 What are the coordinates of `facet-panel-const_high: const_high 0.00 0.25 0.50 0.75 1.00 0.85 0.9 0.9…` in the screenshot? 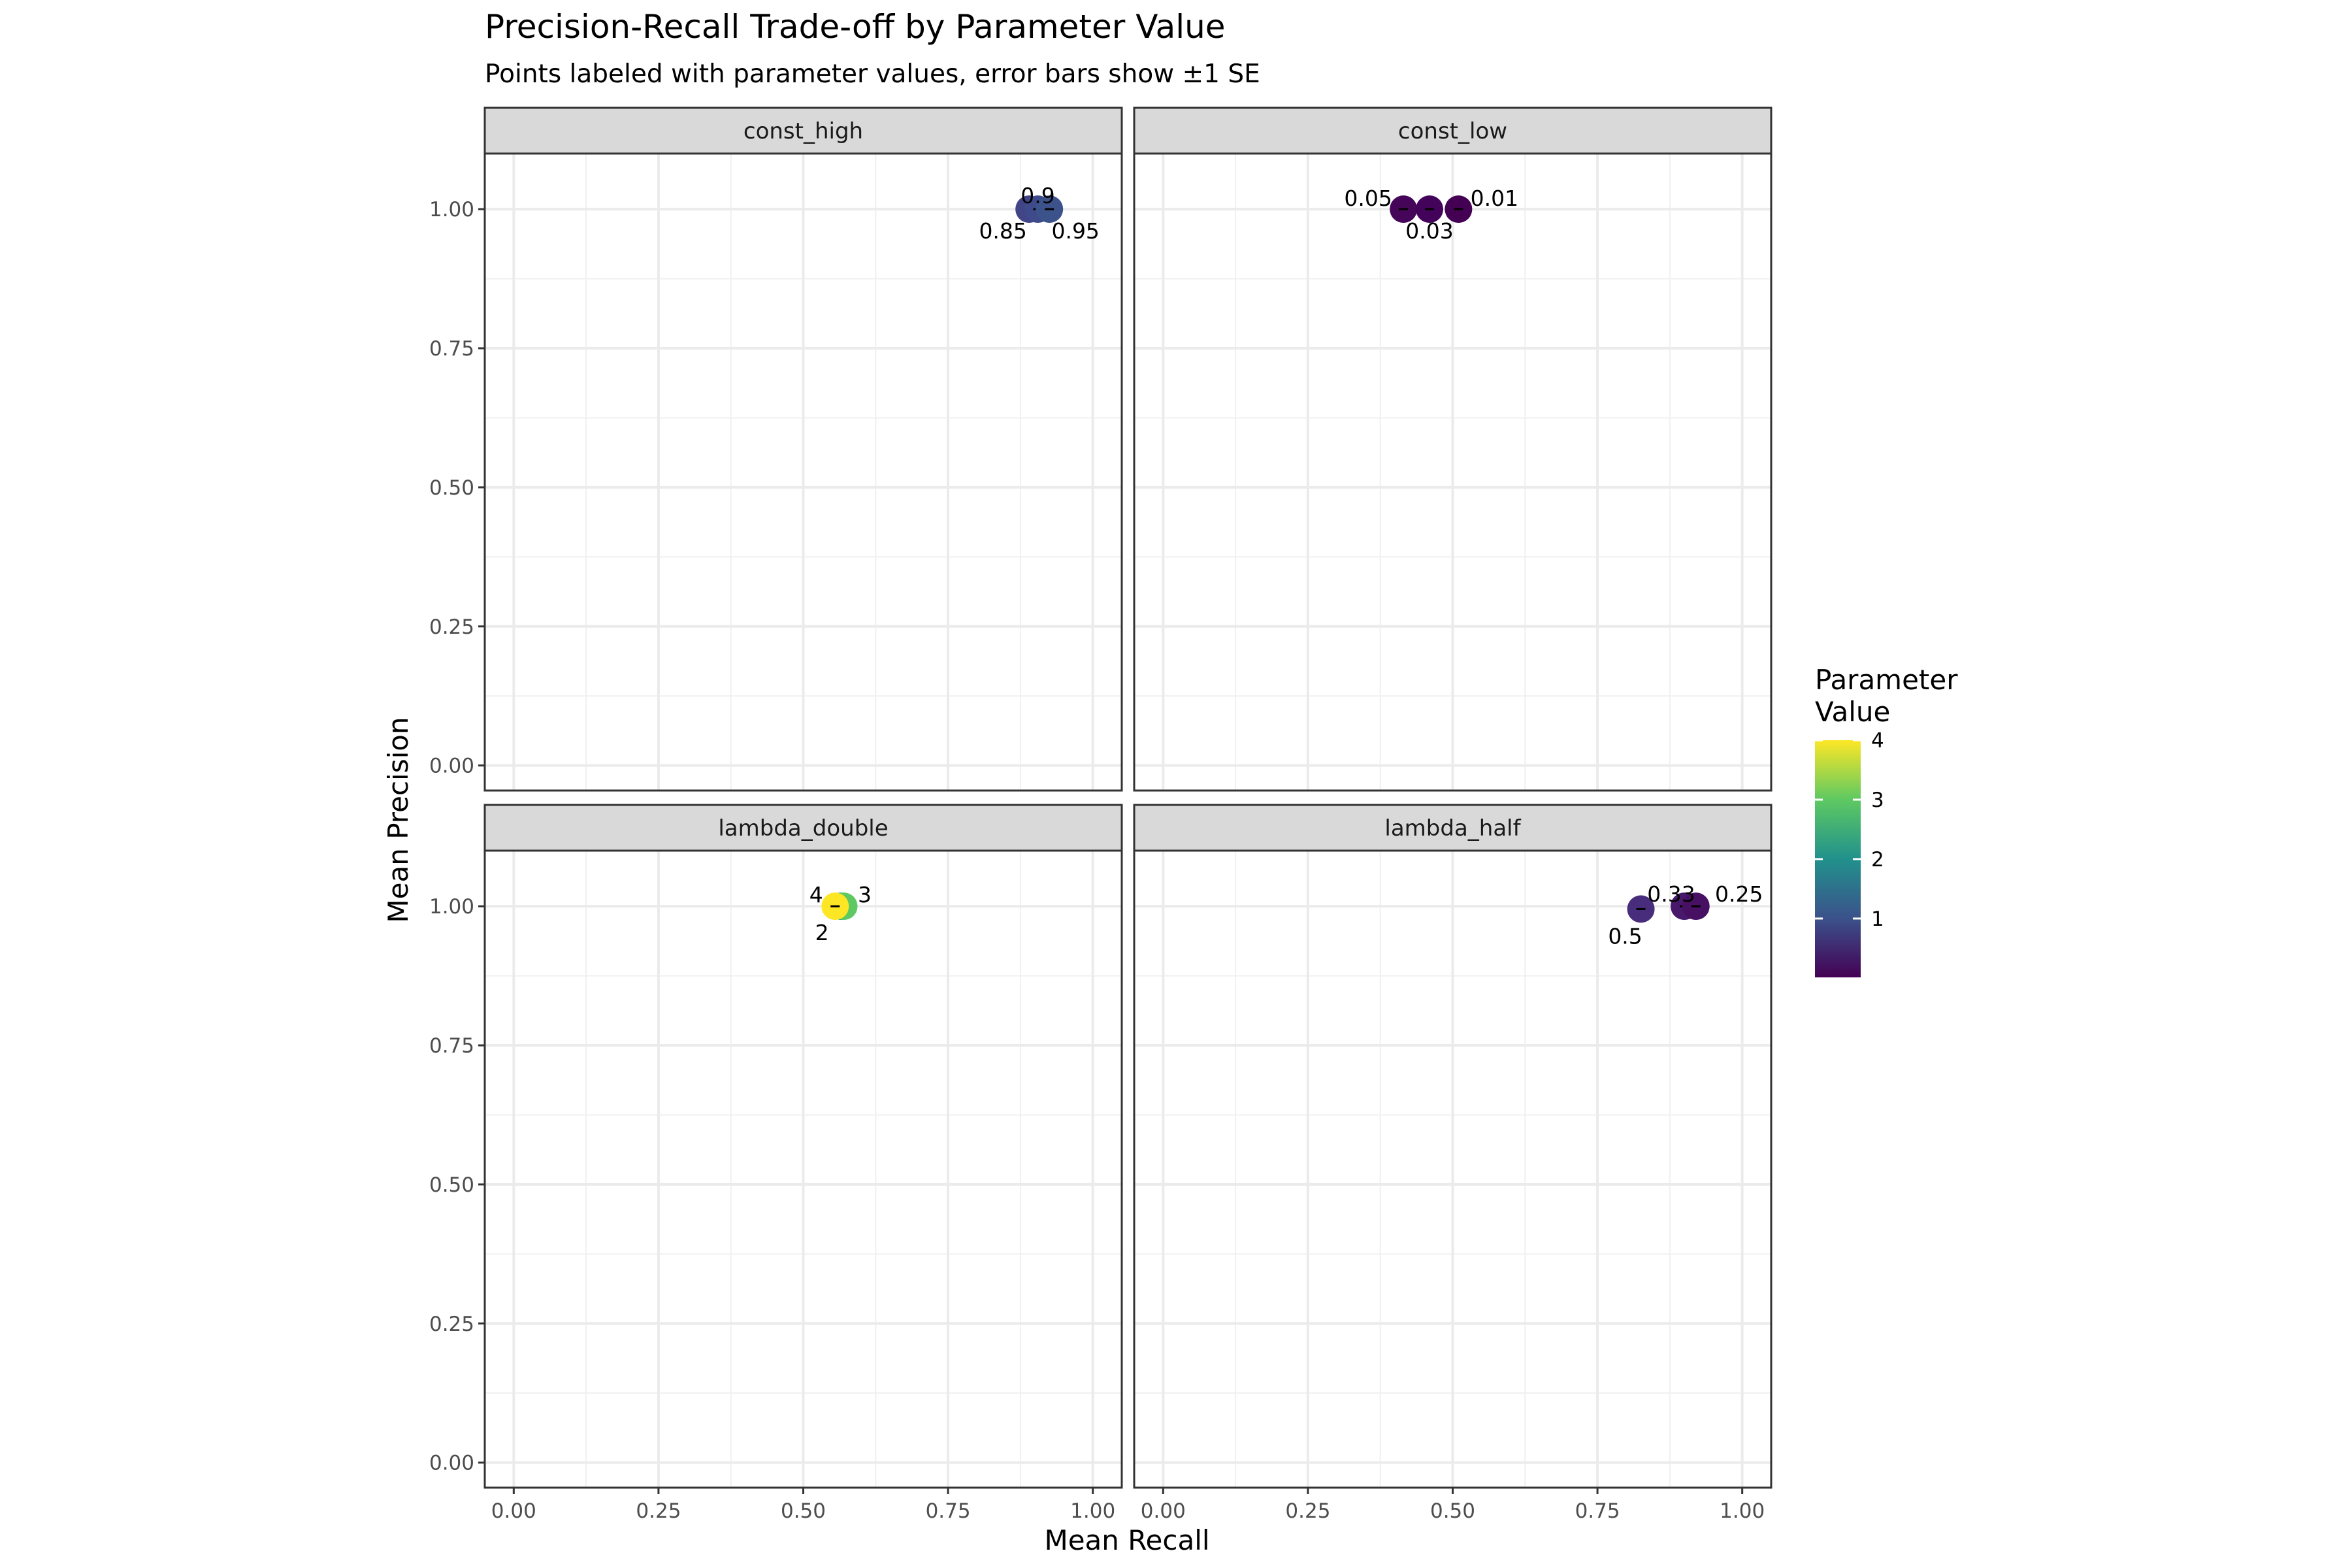 It's located at (776, 449).